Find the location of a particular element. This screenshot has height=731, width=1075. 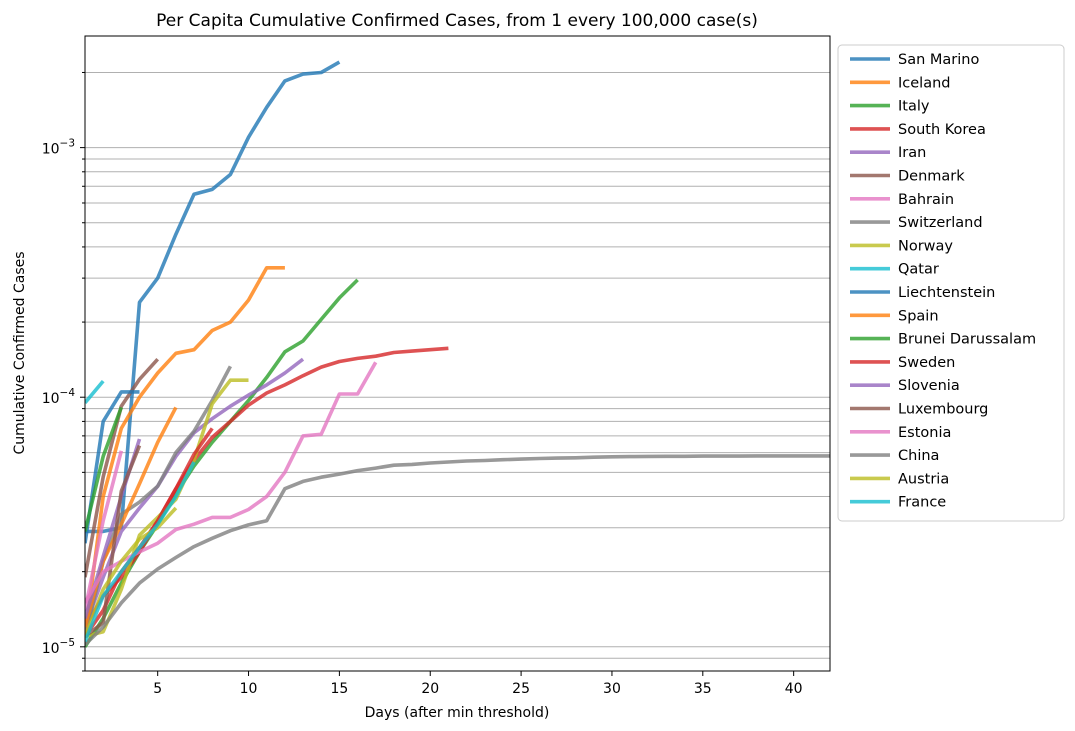

legend-item: Switzerland is located at coordinates (916, 223).